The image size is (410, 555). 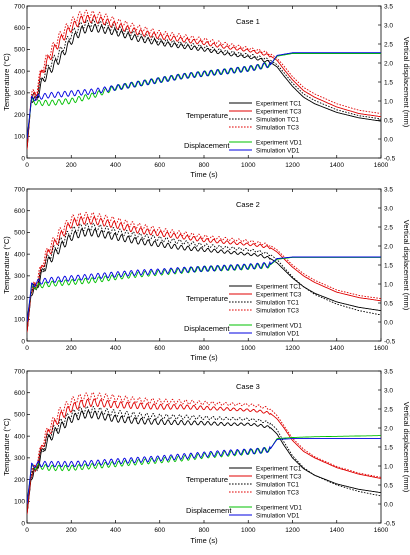 I want to click on y2-tick-label: 2.0, so click(x=388, y=63).